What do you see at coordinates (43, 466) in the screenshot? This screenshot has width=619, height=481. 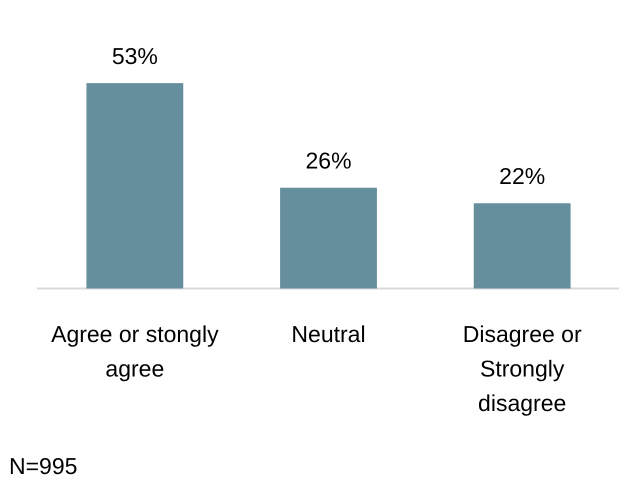 I see `text: N=995` at bounding box center [43, 466].